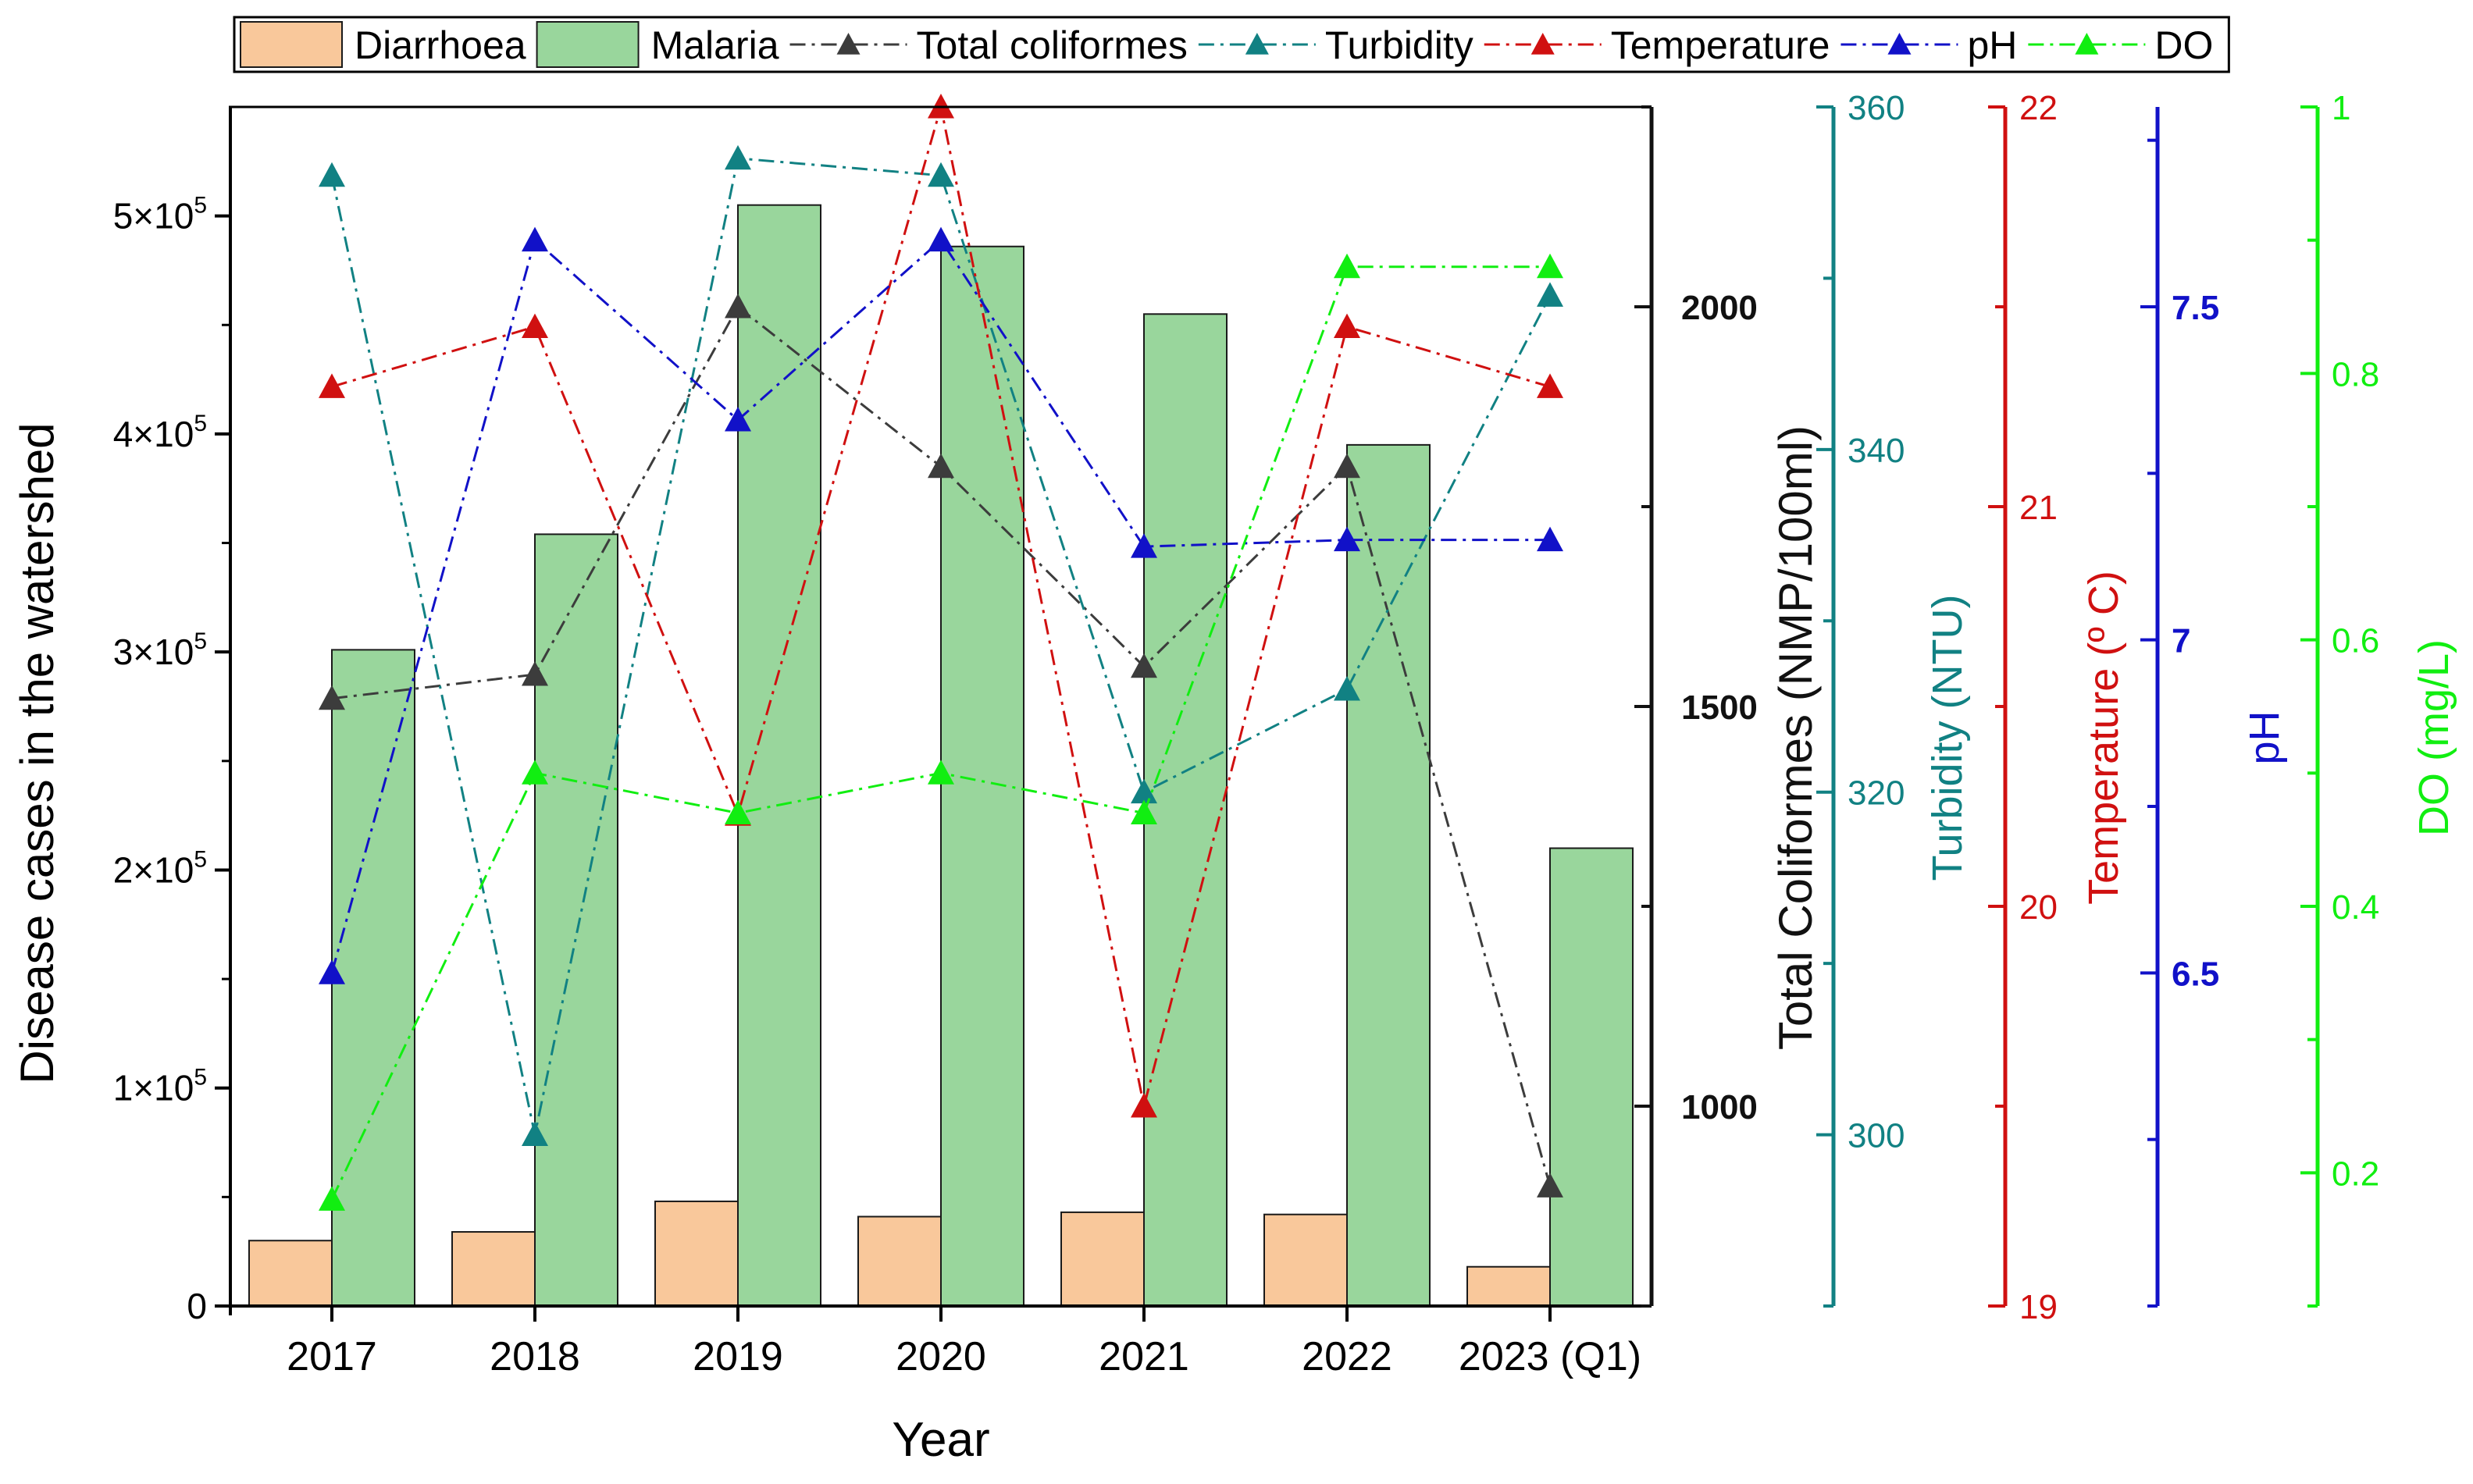 This screenshot has width=2473, height=1484. Describe the element at coordinates (160, 433) in the screenshot. I see `left-tick-label-4: 4×10⁵` at that location.